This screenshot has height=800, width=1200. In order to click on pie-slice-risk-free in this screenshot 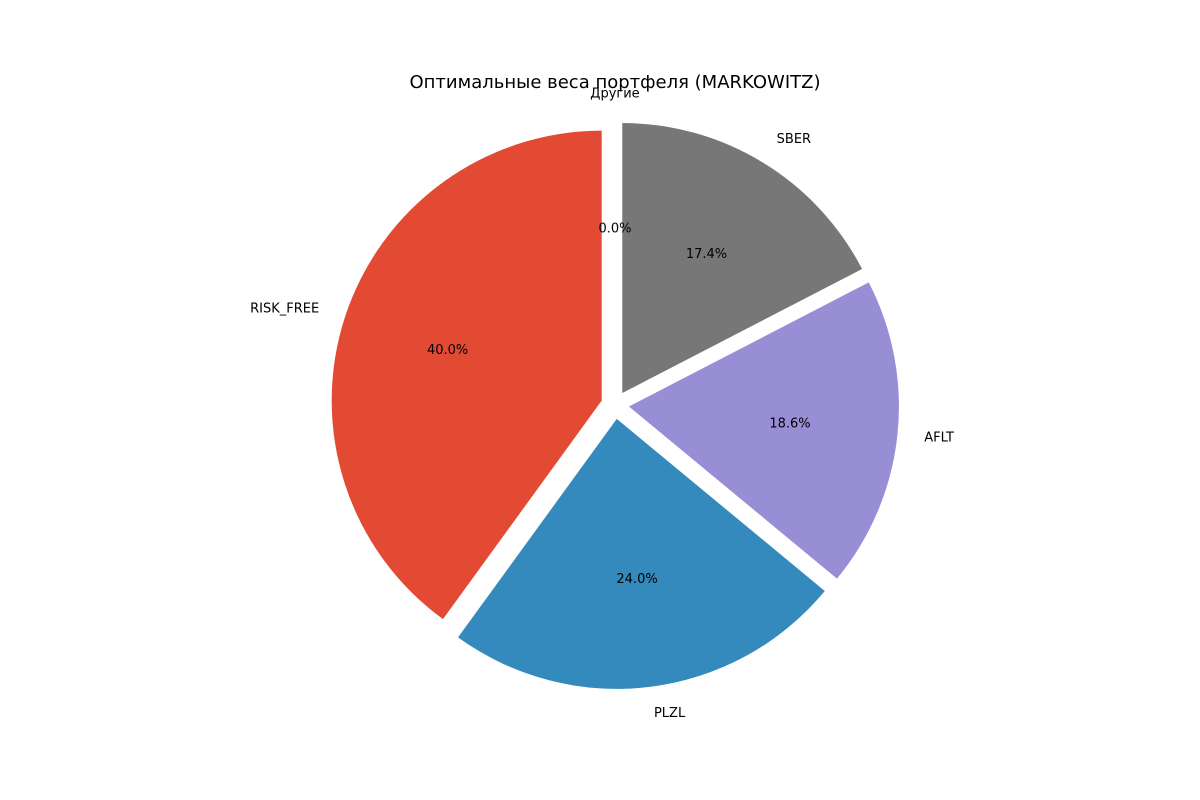, I will do `click(466, 375)`.